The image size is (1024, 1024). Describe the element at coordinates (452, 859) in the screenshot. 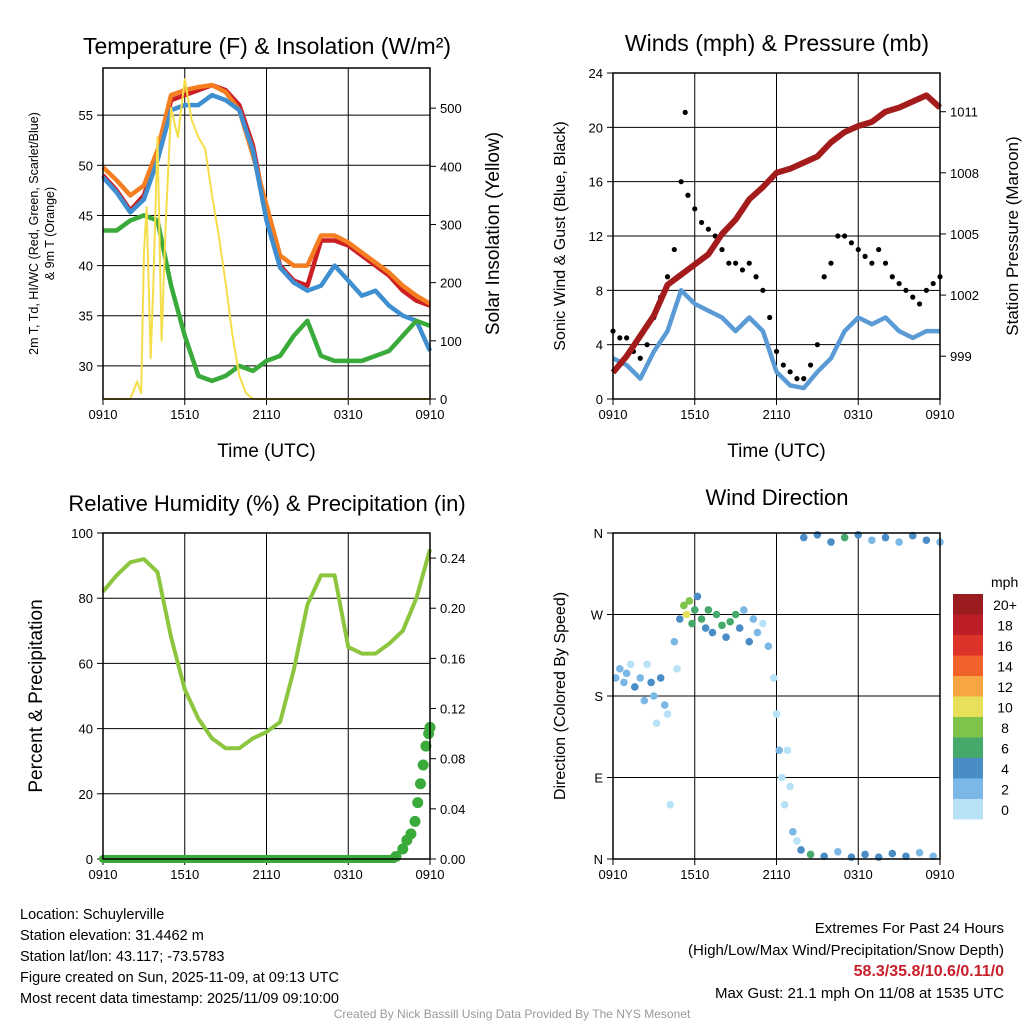

I see `y2-tick-label: 0.00` at that location.